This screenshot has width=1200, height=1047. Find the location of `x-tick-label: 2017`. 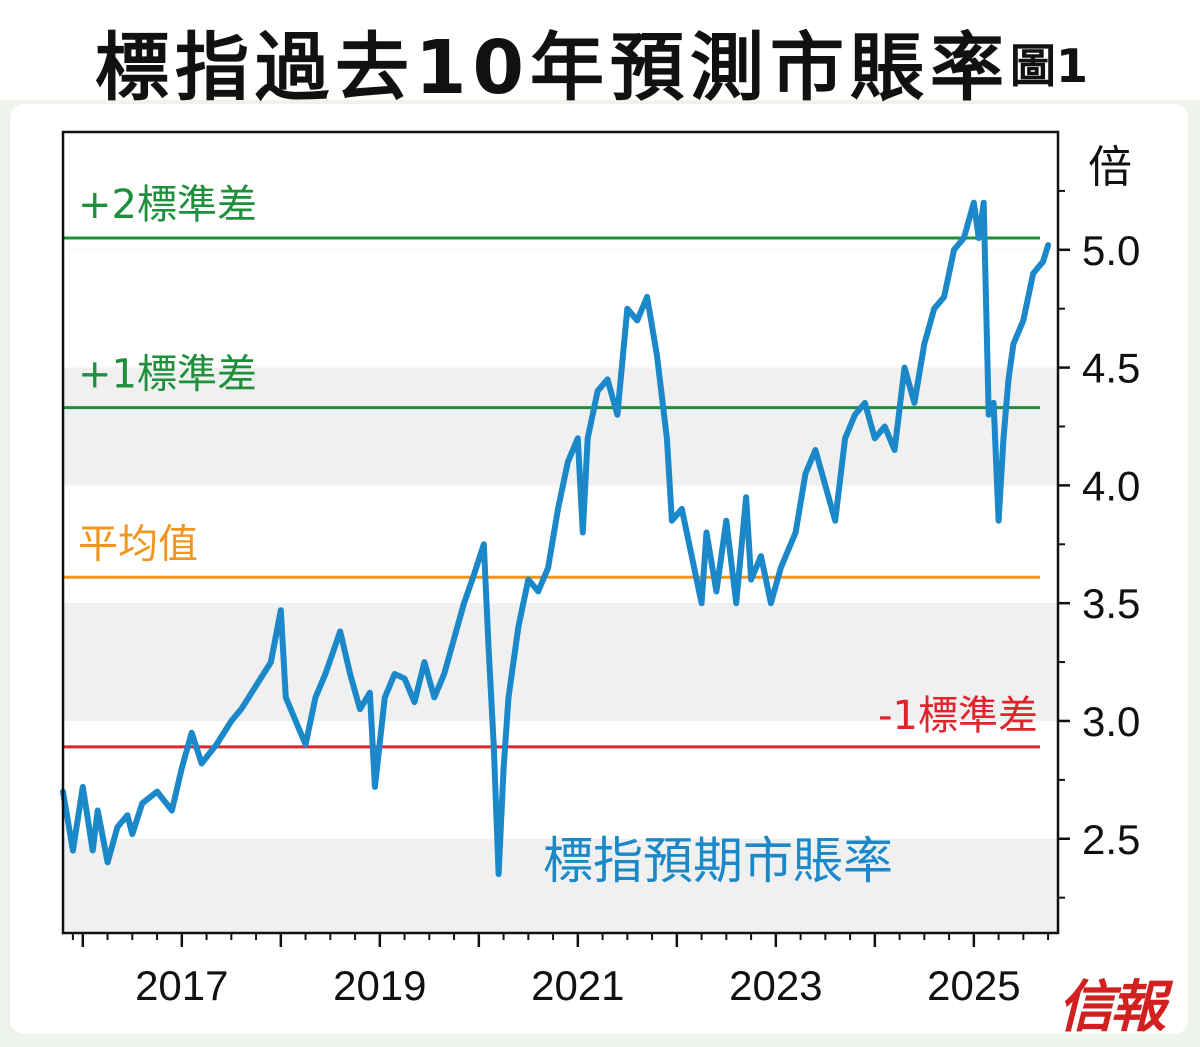

x-tick-label: 2017 is located at coordinates (181, 985).